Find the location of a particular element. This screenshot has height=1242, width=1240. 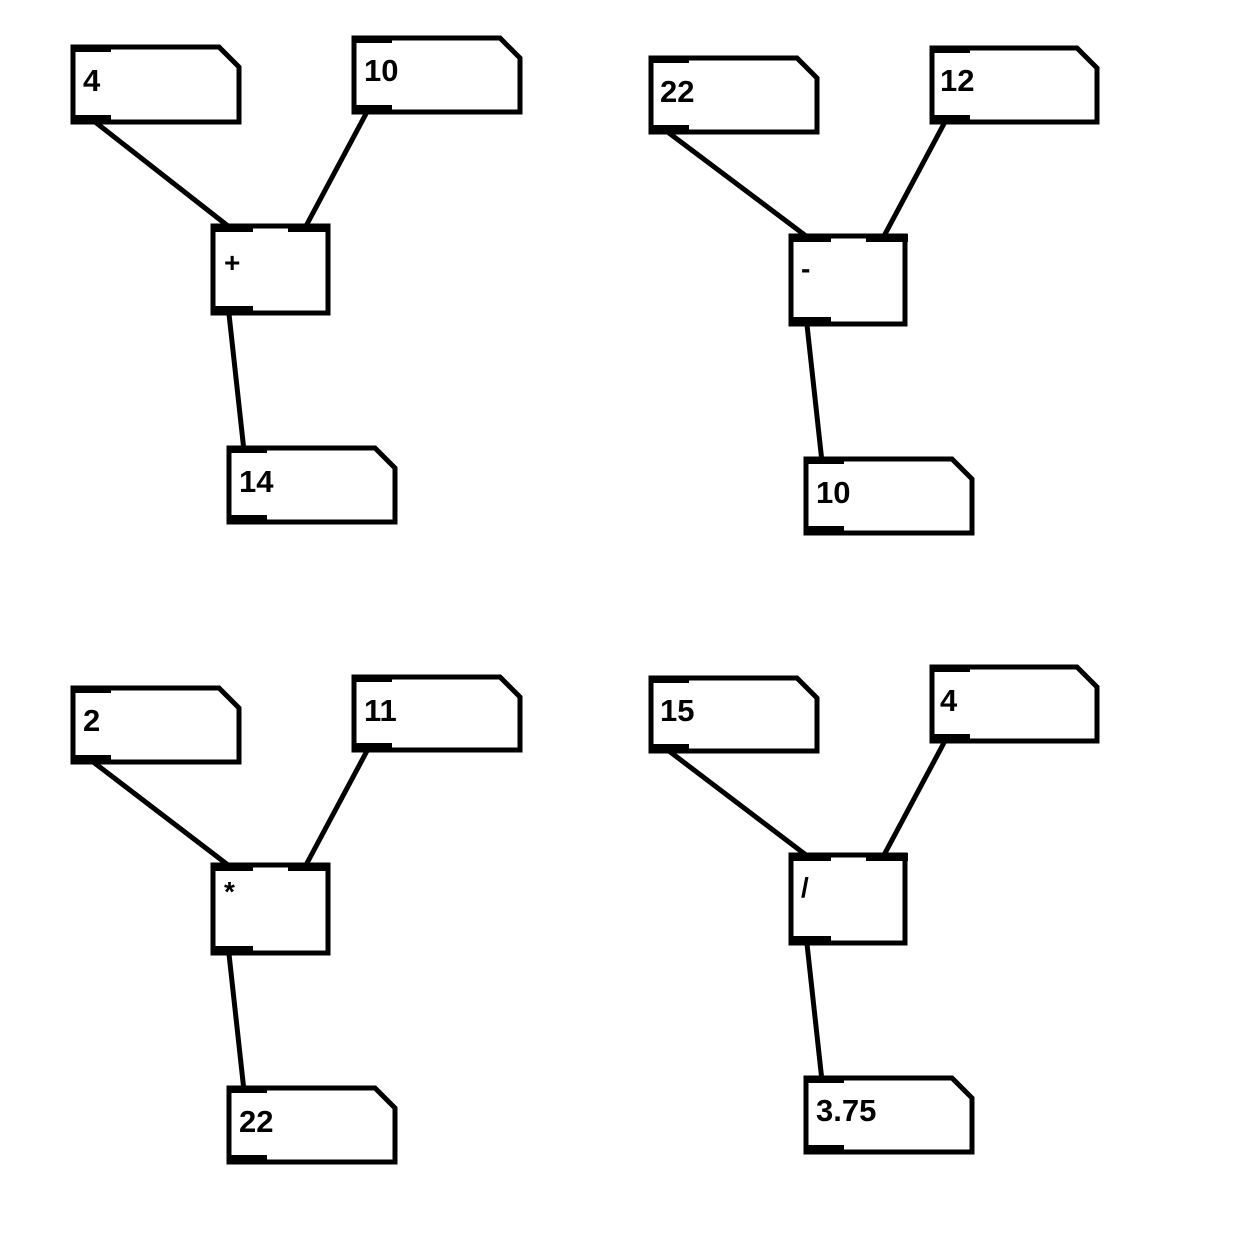

number-box-value: 15 is located at coordinates (677, 710).